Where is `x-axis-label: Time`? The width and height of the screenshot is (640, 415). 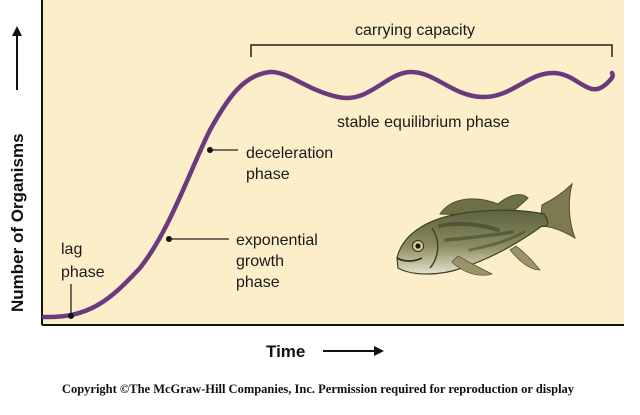
x-axis-label: Time is located at coordinates (285, 351).